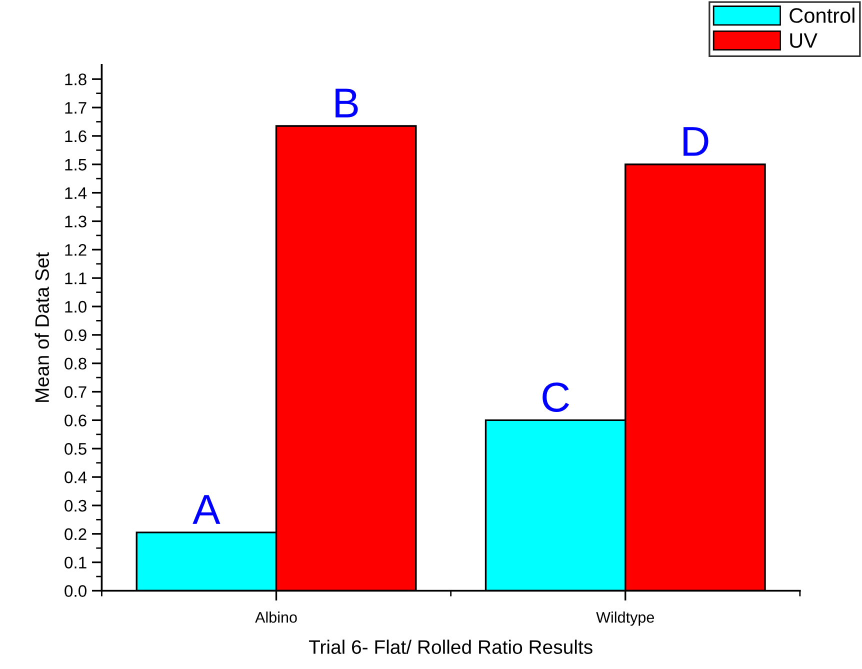 This screenshot has width=862, height=669. I want to click on y-tick-label: 1.2, so click(75, 250).